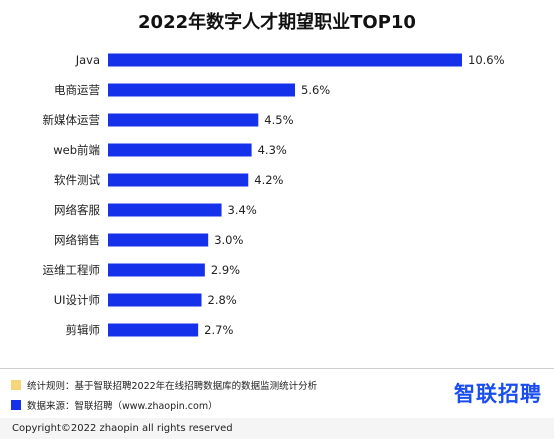  What do you see at coordinates (77, 300) in the screenshot?
I see `category-label: UI设计师` at bounding box center [77, 300].